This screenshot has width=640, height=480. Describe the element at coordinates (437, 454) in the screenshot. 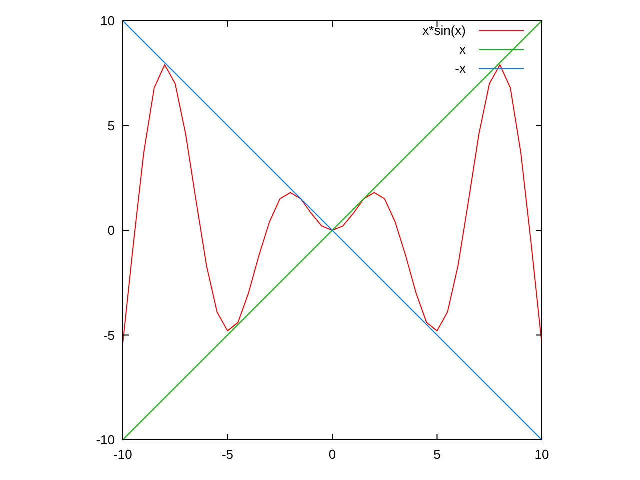

I see `x-tick-label: 5` at that location.